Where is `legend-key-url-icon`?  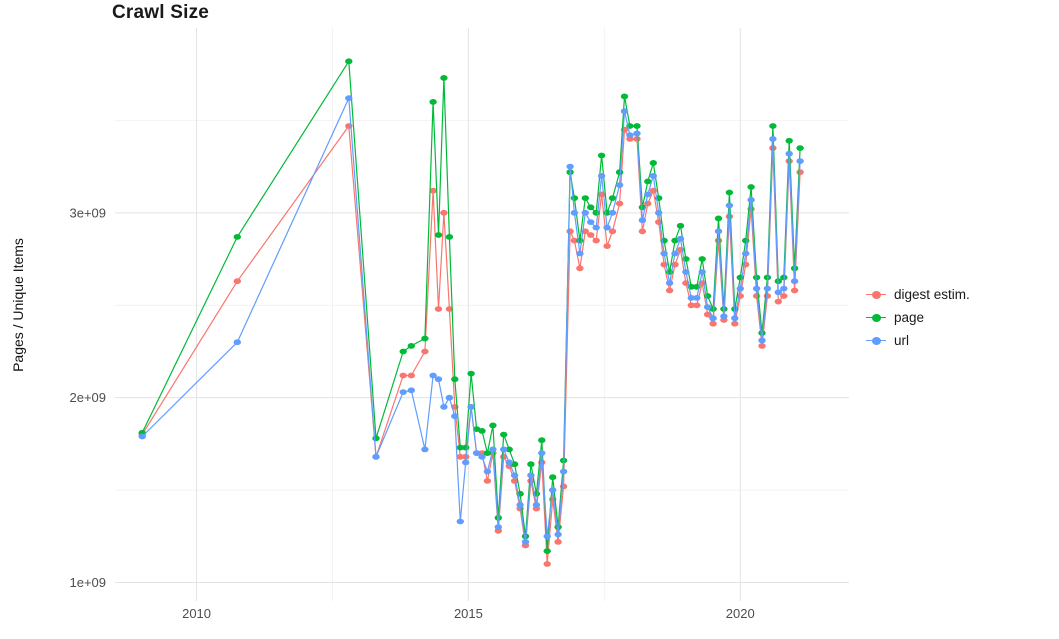 legend-key-url-icon is located at coordinates (876, 341).